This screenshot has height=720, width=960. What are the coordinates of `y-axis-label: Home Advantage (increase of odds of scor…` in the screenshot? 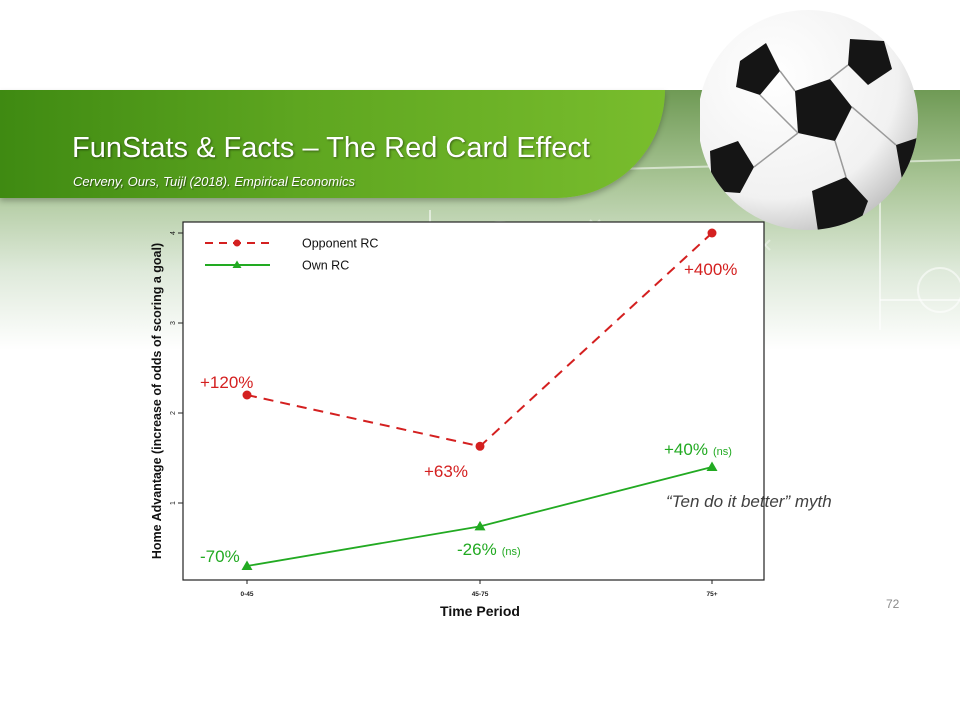 It's located at (157, 401).